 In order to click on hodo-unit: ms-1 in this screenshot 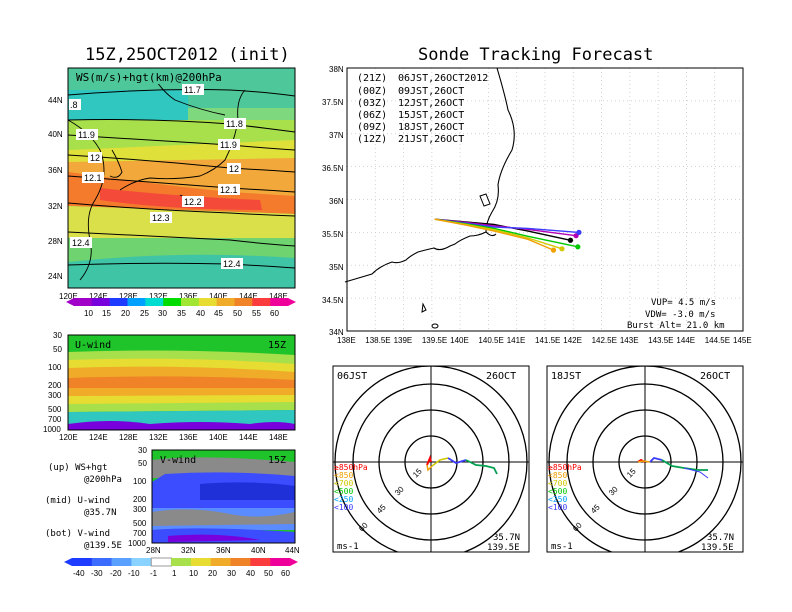, I will do `click(348, 547)`.